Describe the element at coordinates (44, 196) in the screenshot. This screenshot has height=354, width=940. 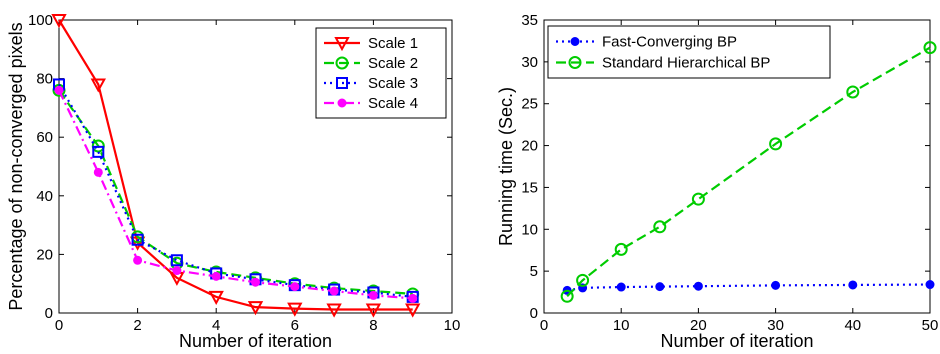
I see `y-tick-label: 40` at that location.